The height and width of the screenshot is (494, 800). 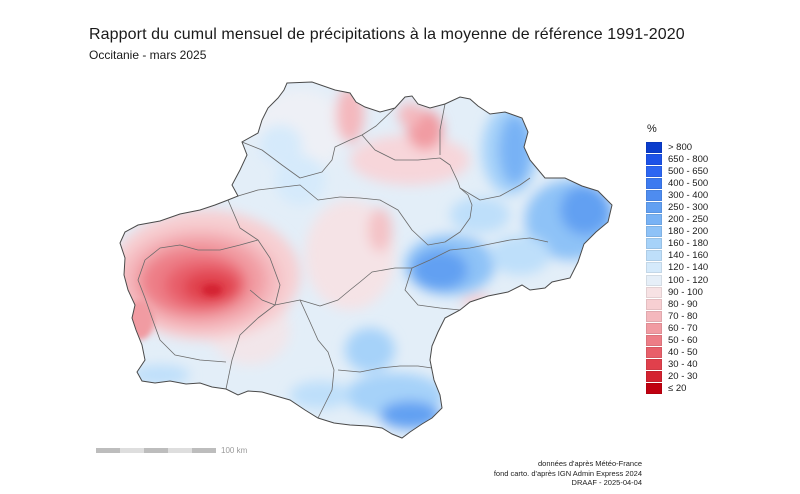 I want to click on legend-item: > 800, so click(x=677, y=147).